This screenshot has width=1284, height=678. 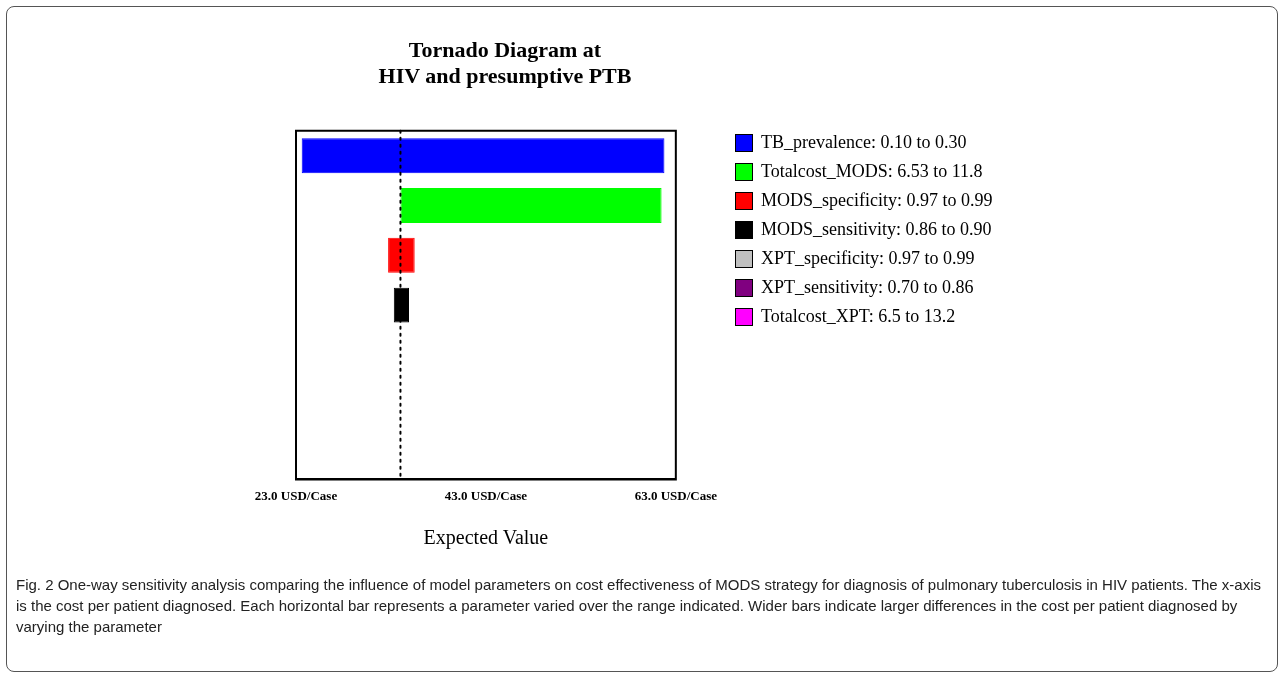 I want to click on legend-label: XPT_sensitivity: 0.70 to 0.86, so click(x=867, y=287).